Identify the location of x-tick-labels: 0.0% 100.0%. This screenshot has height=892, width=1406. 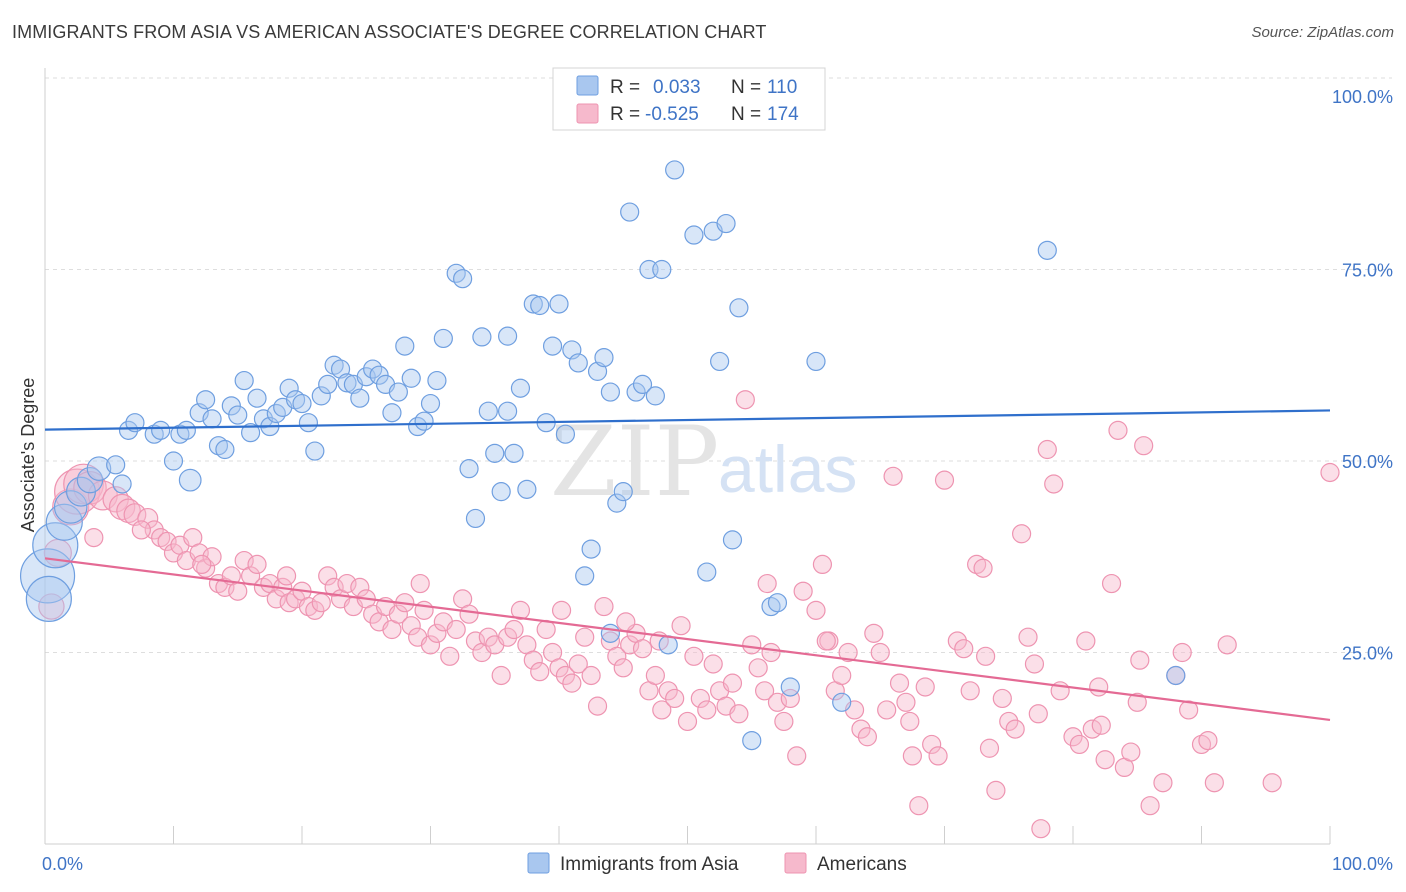
(717, 864).